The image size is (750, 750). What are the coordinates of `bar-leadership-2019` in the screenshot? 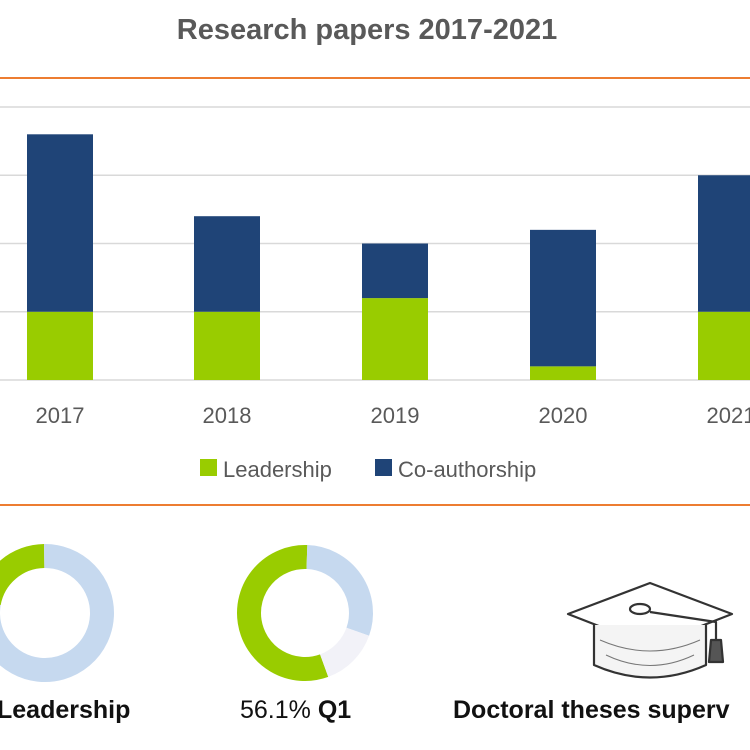 It's located at (395, 339).